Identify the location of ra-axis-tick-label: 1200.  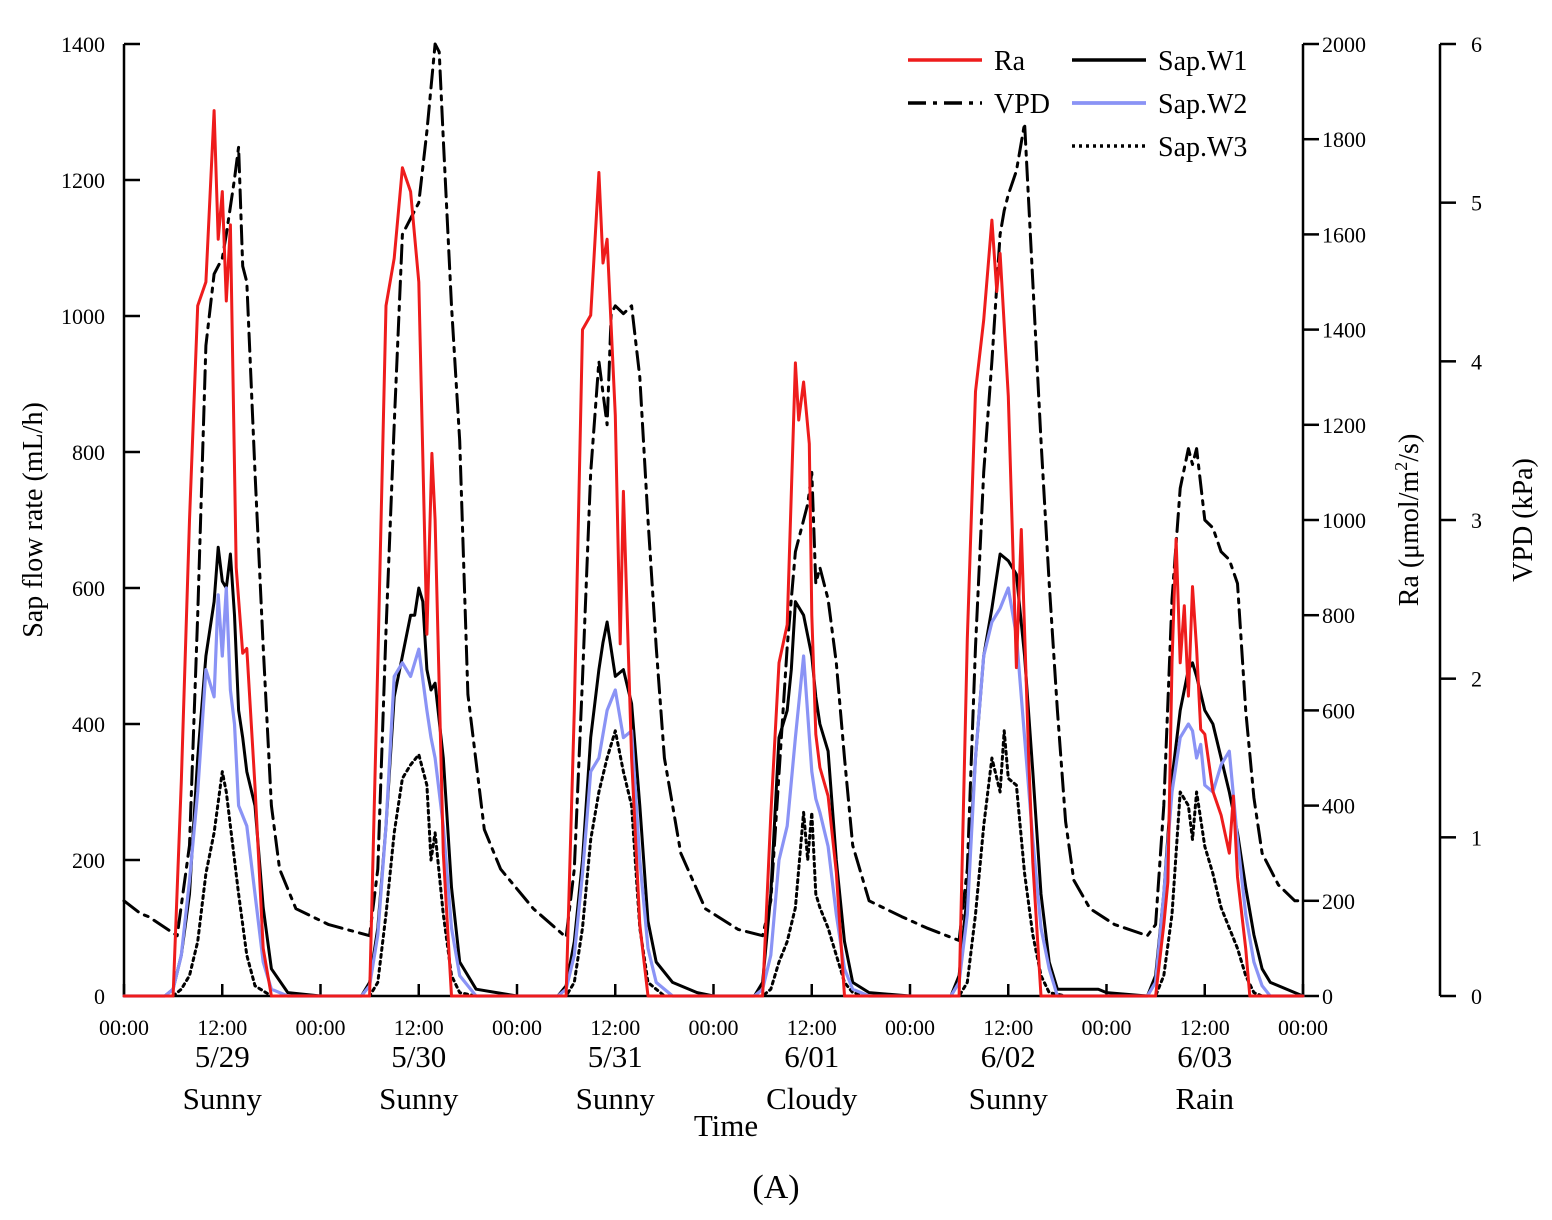
(1344, 425).